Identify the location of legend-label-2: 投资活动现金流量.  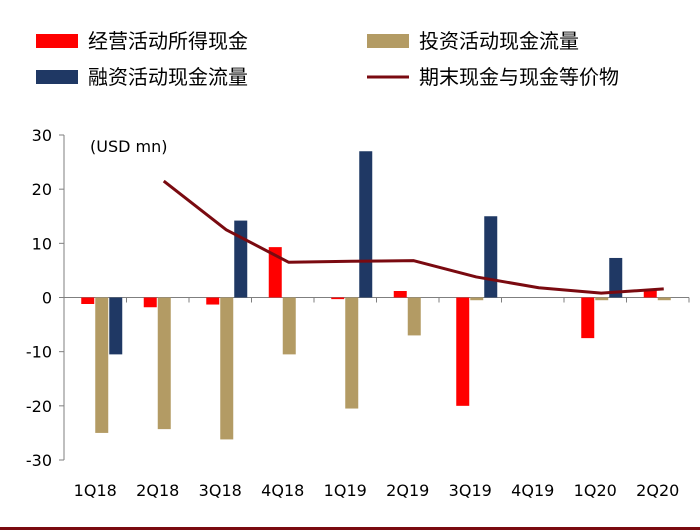
(499, 41).